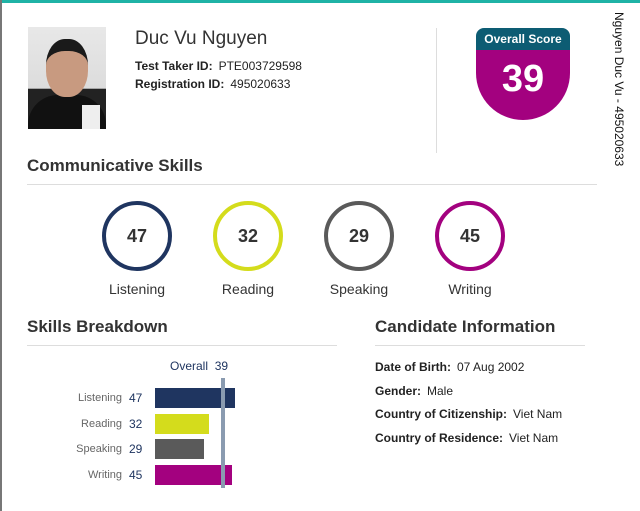 Image resolution: width=640 pixels, height=511 pixels. I want to click on breakdown-value: 29, so click(136, 449).